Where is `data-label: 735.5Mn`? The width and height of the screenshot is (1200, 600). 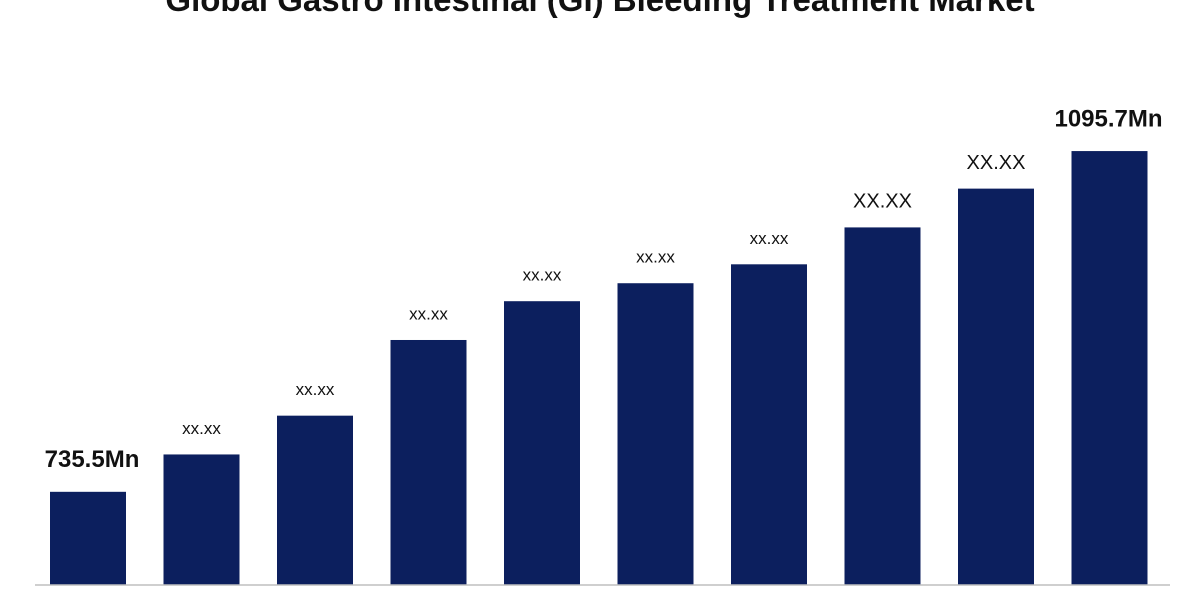
data-label: 735.5Mn is located at coordinates (92, 459).